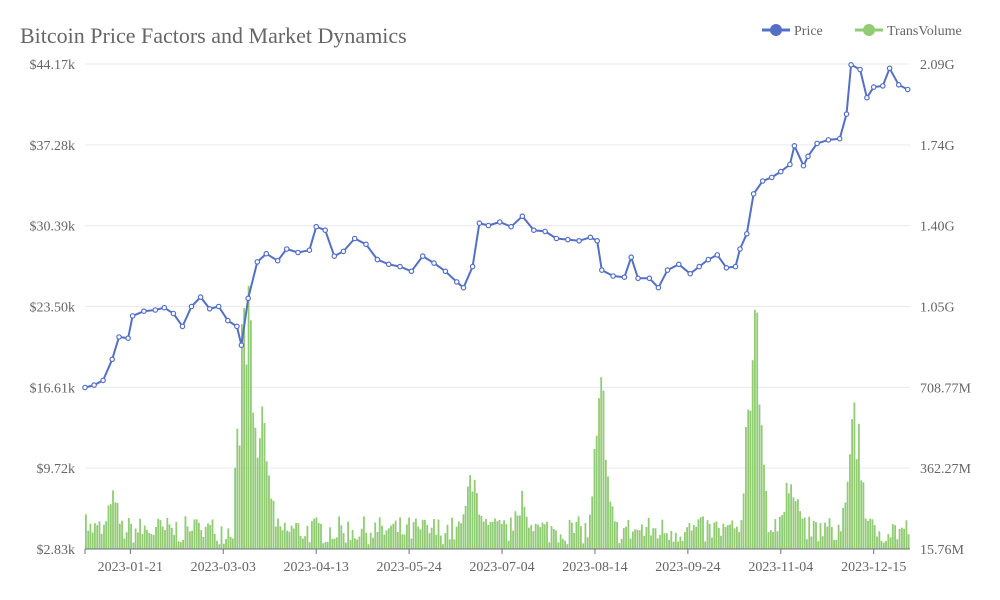 Image resolution: width=1000 pixels, height=600 pixels. What do you see at coordinates (53, 388) in the screenshot?
I see `left-axis-tick-label: $16.61k` at bounding box center [53, 388].